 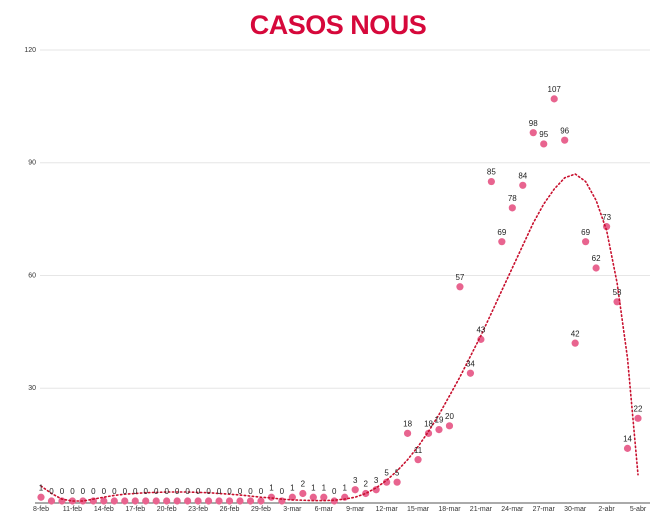 I want to click on x-tick-label: 8-feb, so click(x=41, y=509).